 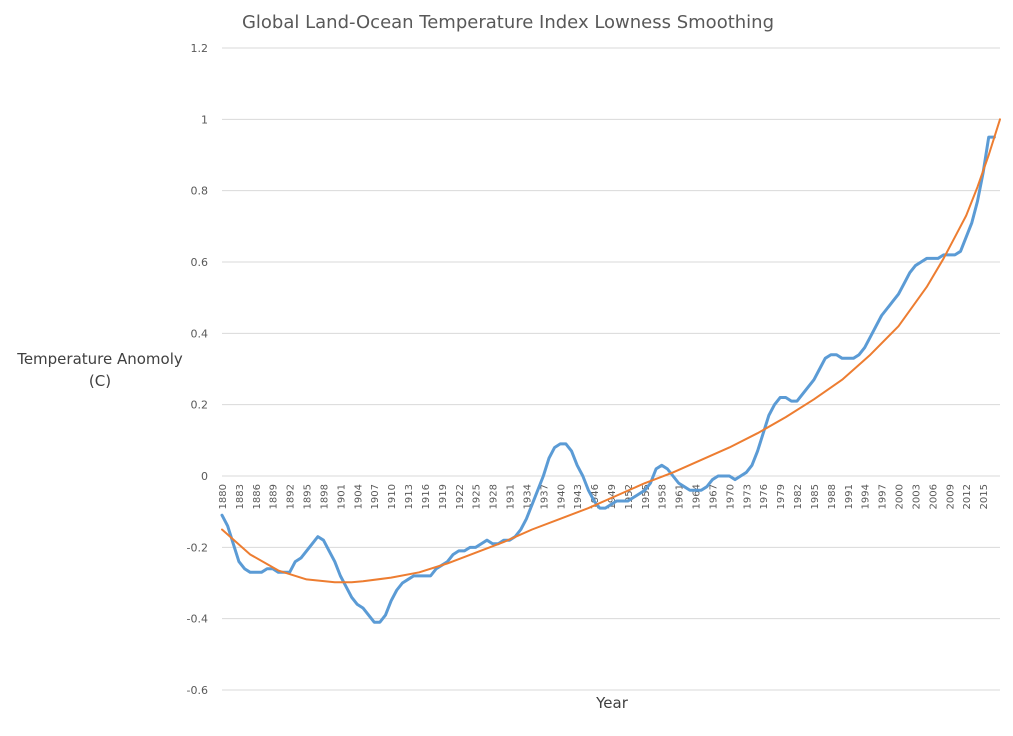 I want to click on x-tick-label: 1943, so click(x=578, y=496).